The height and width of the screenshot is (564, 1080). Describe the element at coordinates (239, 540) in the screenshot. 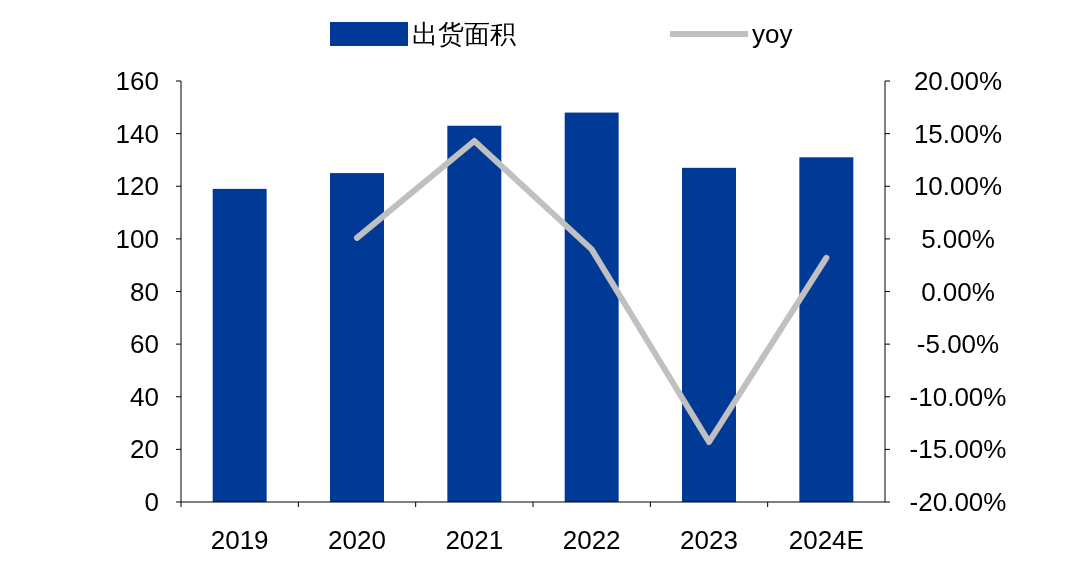

I see `x-tick-label: 2019` at that location.